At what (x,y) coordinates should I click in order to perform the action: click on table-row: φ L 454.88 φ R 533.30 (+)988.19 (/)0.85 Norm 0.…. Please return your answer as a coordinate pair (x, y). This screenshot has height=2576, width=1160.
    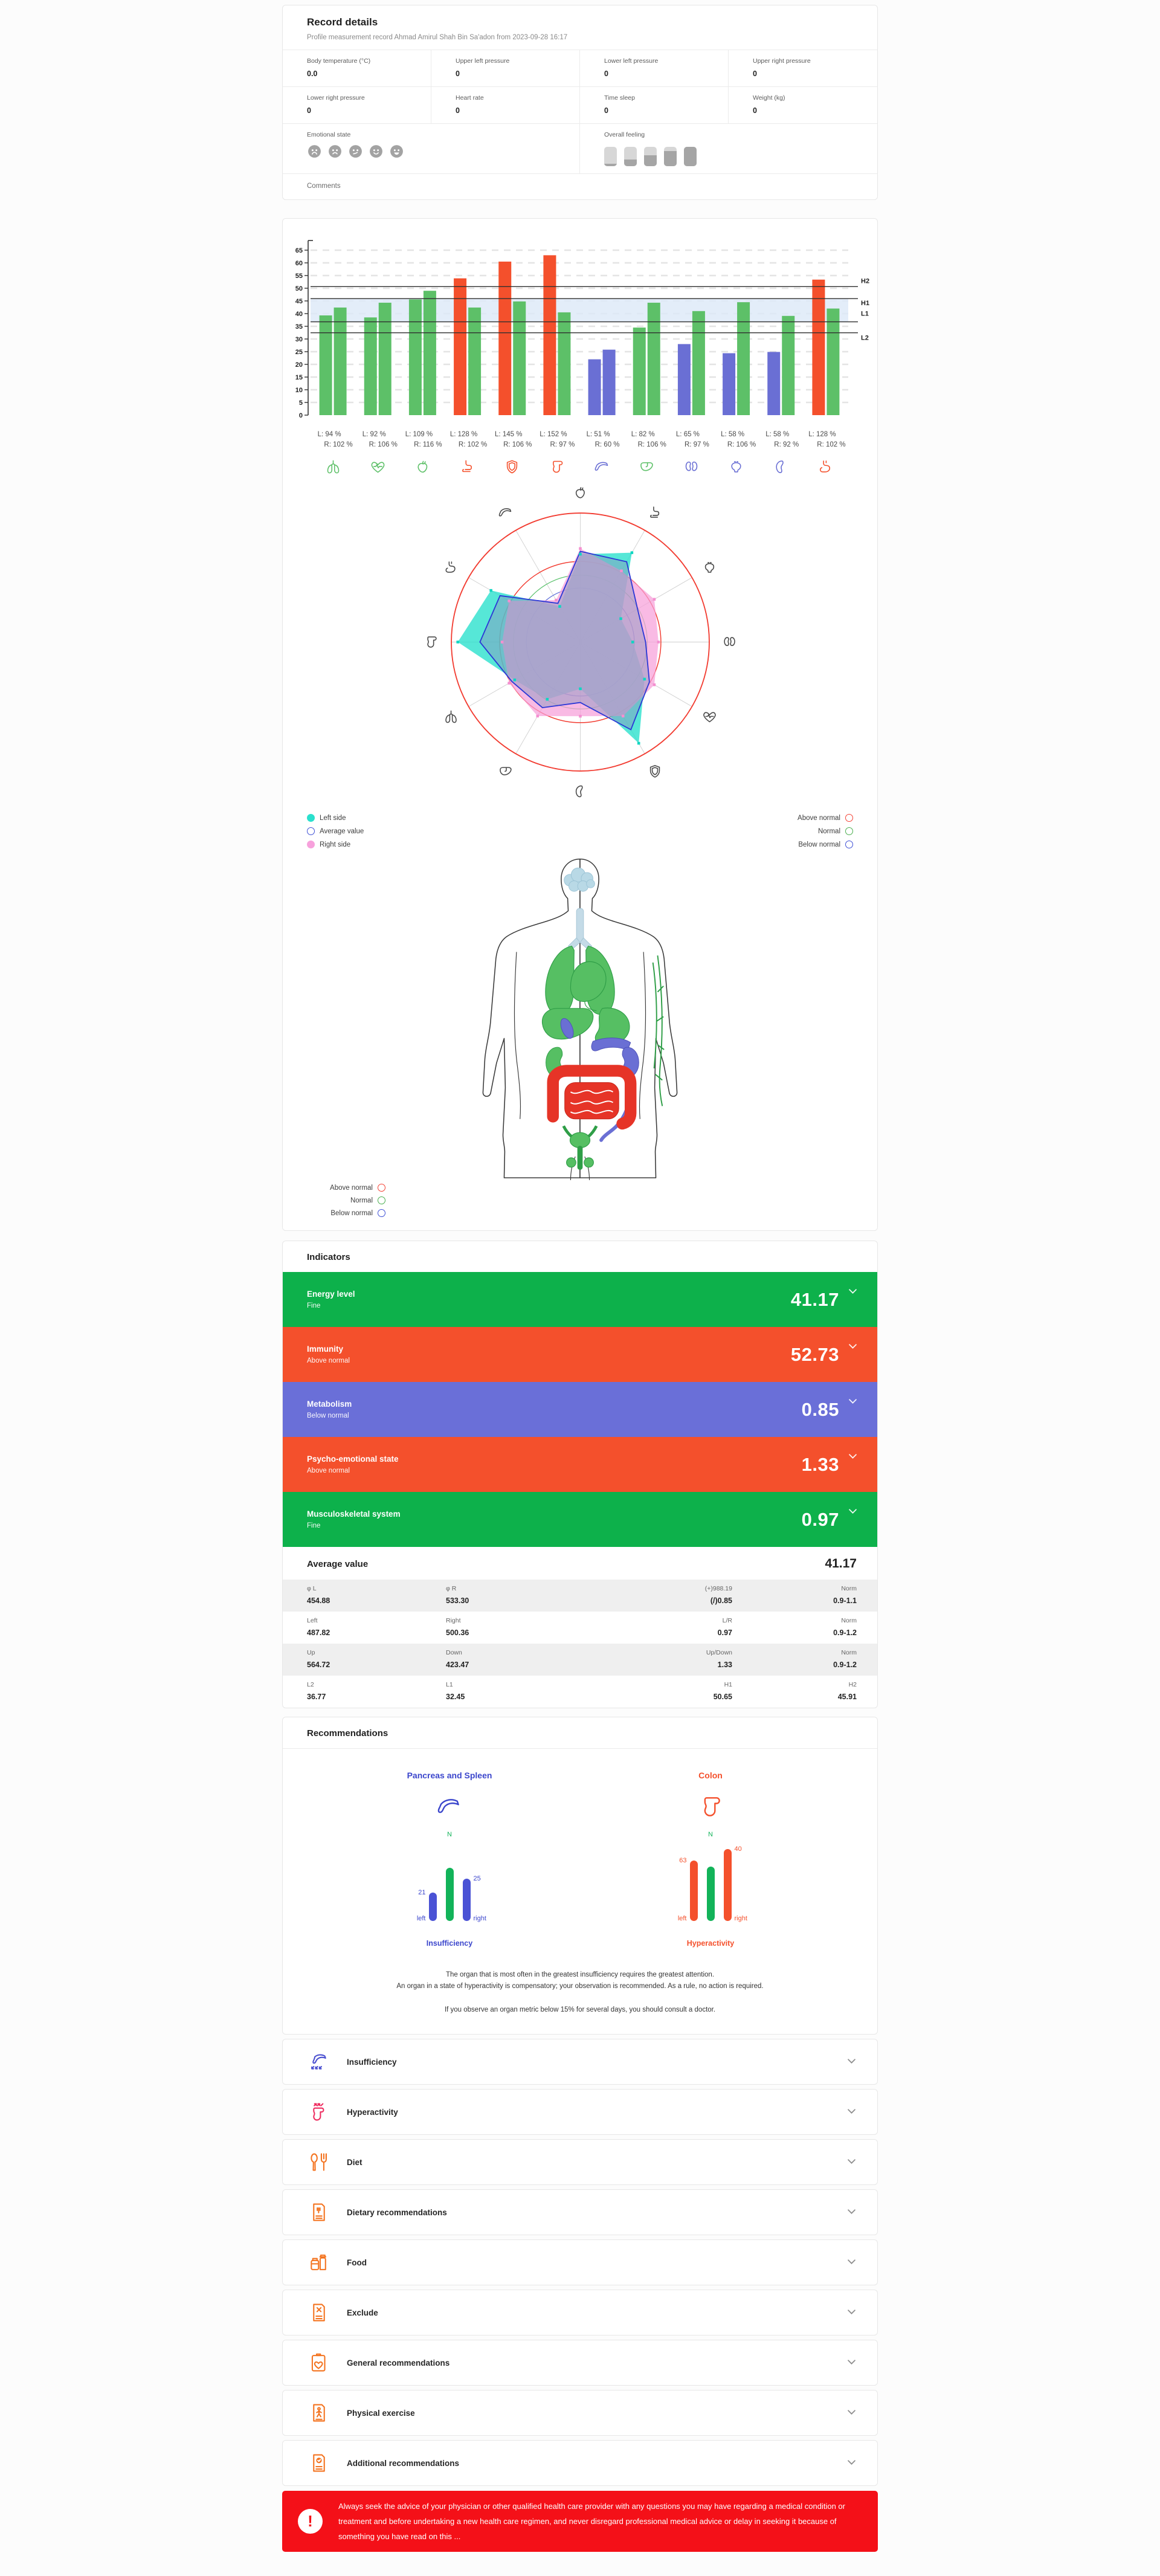
    Looking at the image, I should click on (580, 1596).